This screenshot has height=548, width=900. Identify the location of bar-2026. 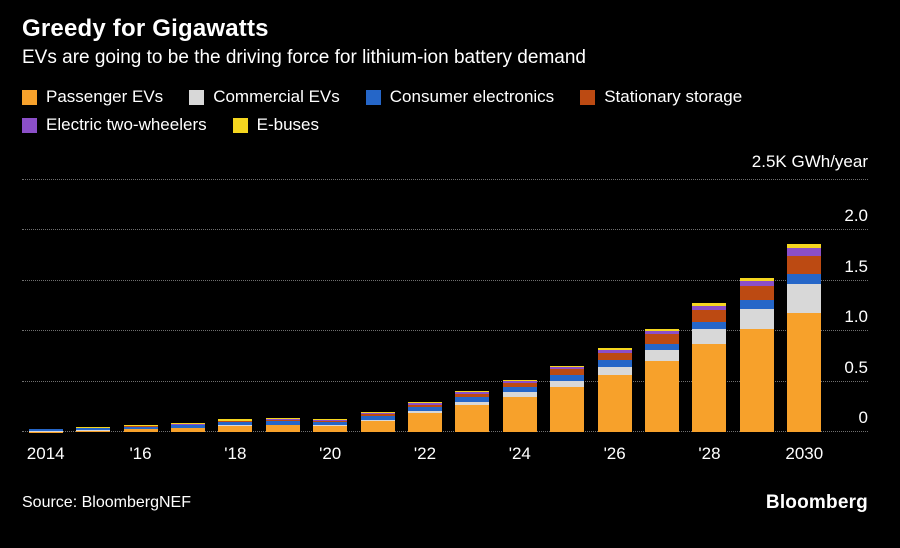
(614, 390).